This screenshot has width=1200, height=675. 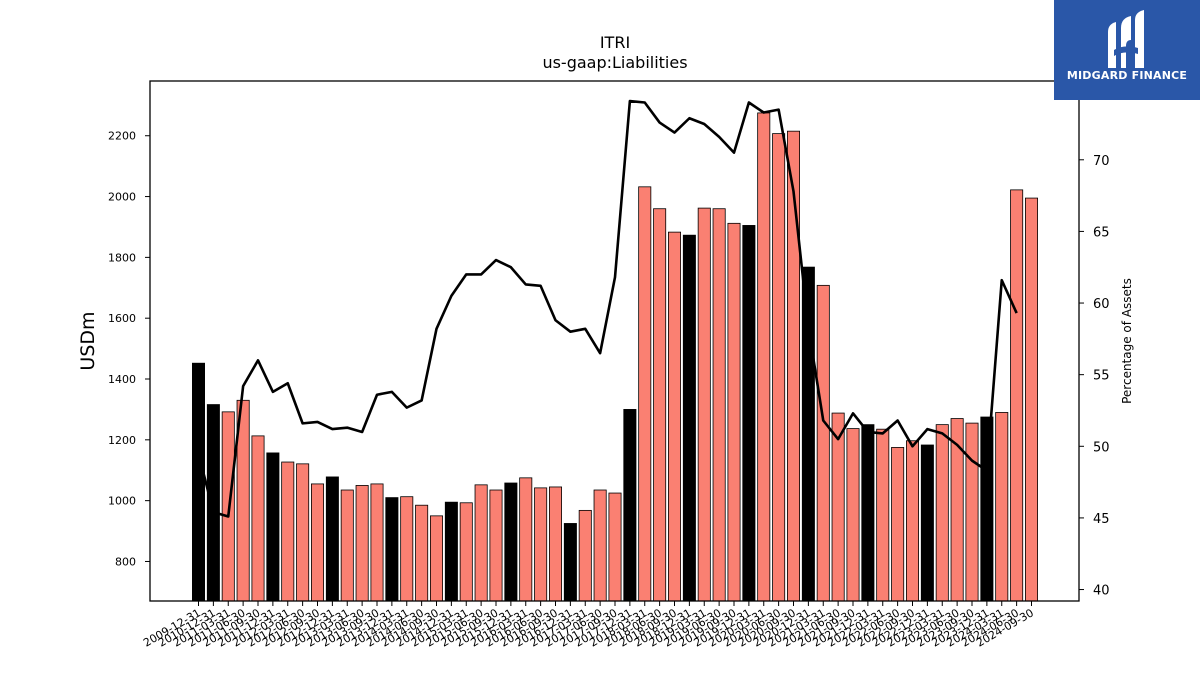 I want to click on midgard-finance-logo: MIDGARD FINANCE, so click(x=1127, y=50).